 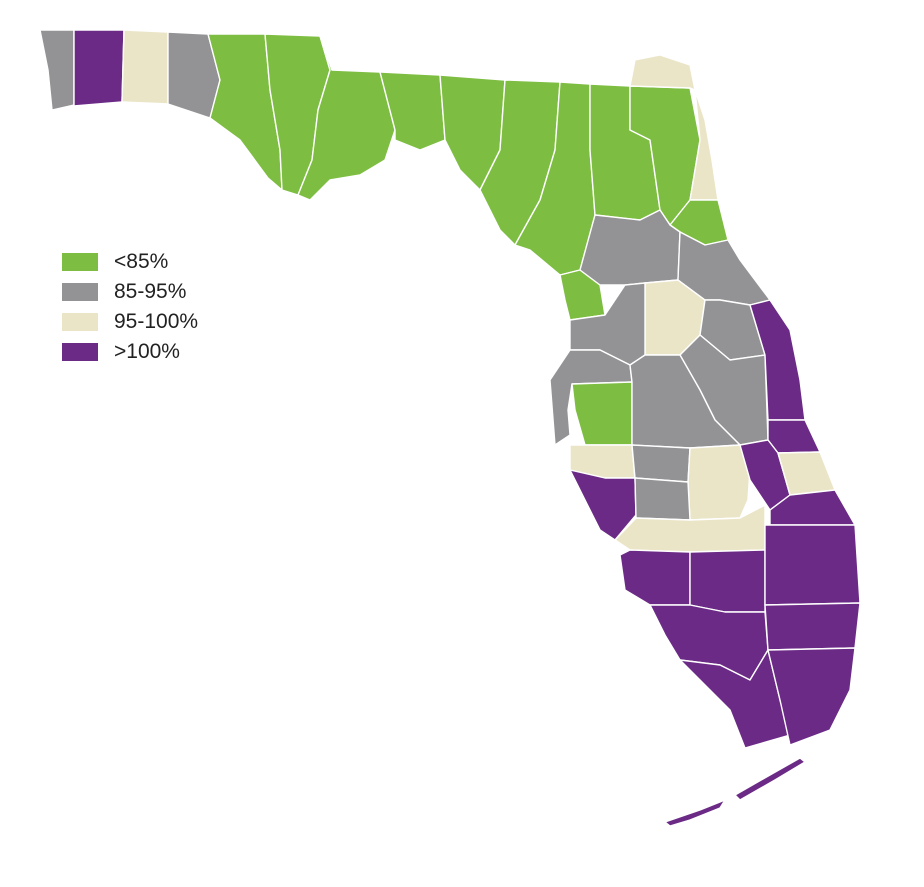 I want to click on county-nassau, so click(x=662, y=72).